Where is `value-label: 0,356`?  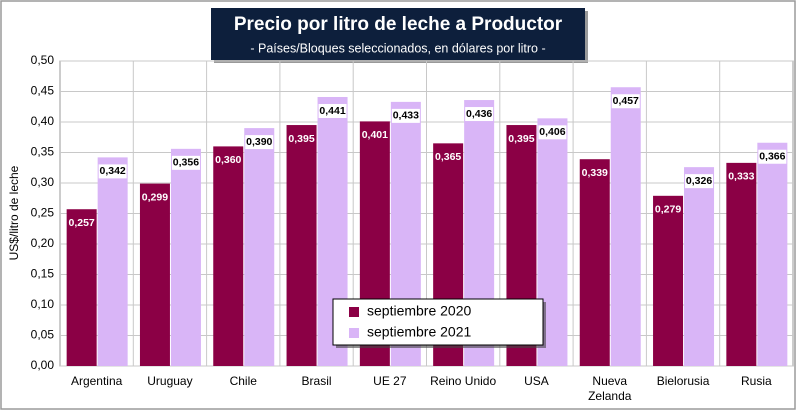 value-label: 0,356 is located at coordinates (186, 163).